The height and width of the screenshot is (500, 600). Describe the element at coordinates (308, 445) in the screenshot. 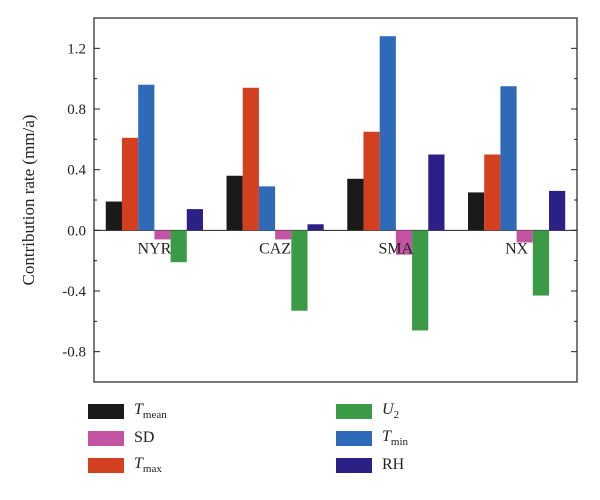

I see `legend: Tmean SD Tmax U2 Tmin RH` at that location.